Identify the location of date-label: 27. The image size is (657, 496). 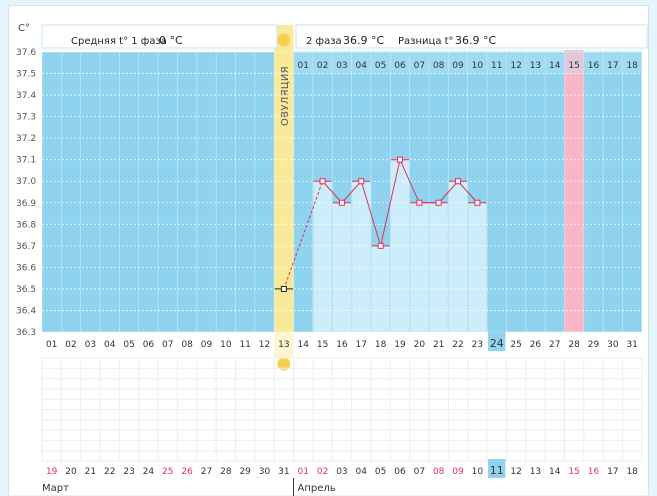
(206, 472).